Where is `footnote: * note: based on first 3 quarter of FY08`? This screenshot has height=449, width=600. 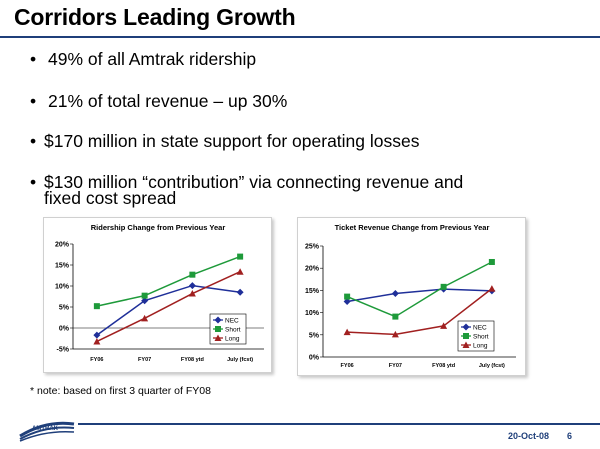
footnote: * note: based on first 3 quarter of FY08 is located at coordinates (120, 391).